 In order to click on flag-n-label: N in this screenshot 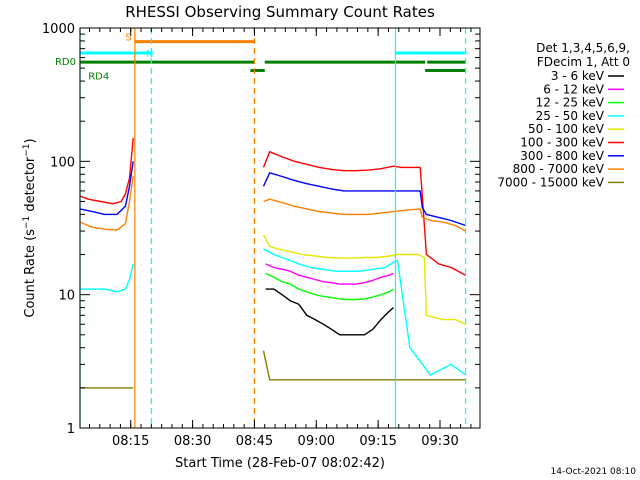, I will do `click(149, 54)`.